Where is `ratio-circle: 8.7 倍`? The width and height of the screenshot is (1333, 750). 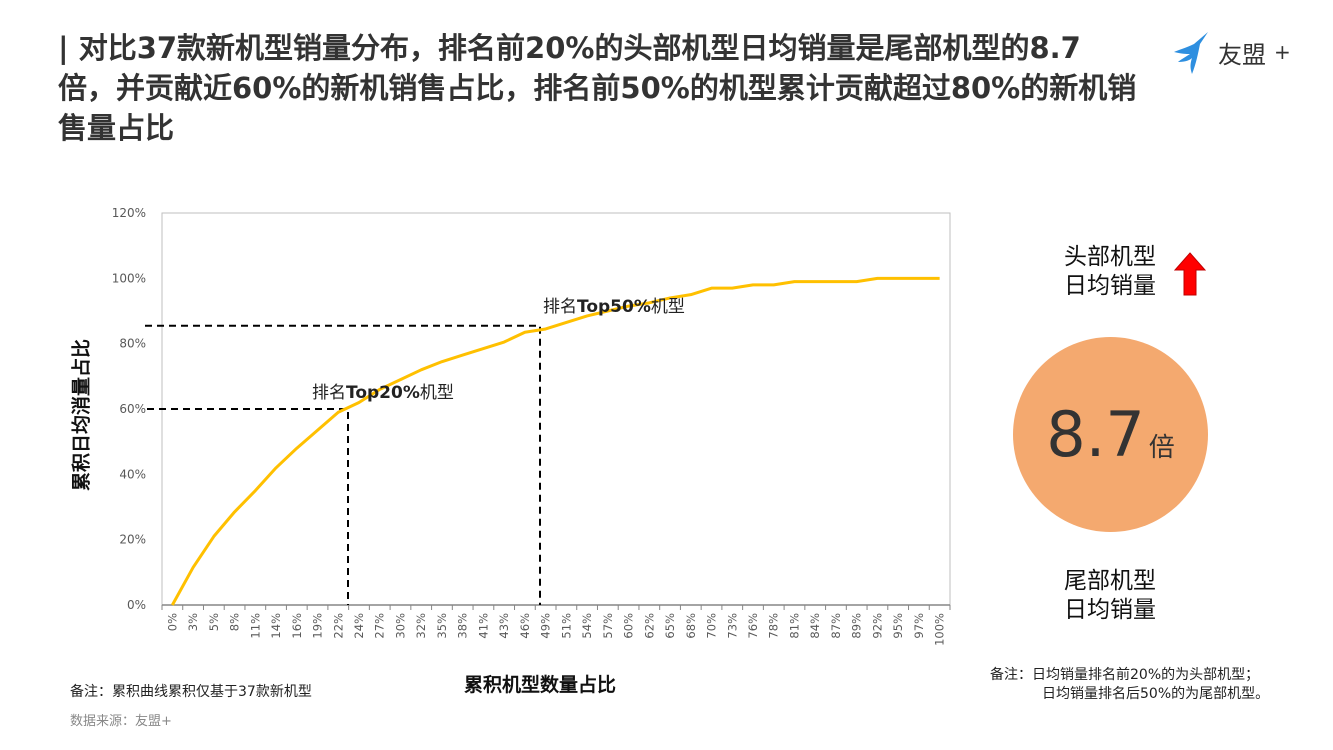
ratio-circle: 8.7 倍 is located at coordinates (1110, 434).